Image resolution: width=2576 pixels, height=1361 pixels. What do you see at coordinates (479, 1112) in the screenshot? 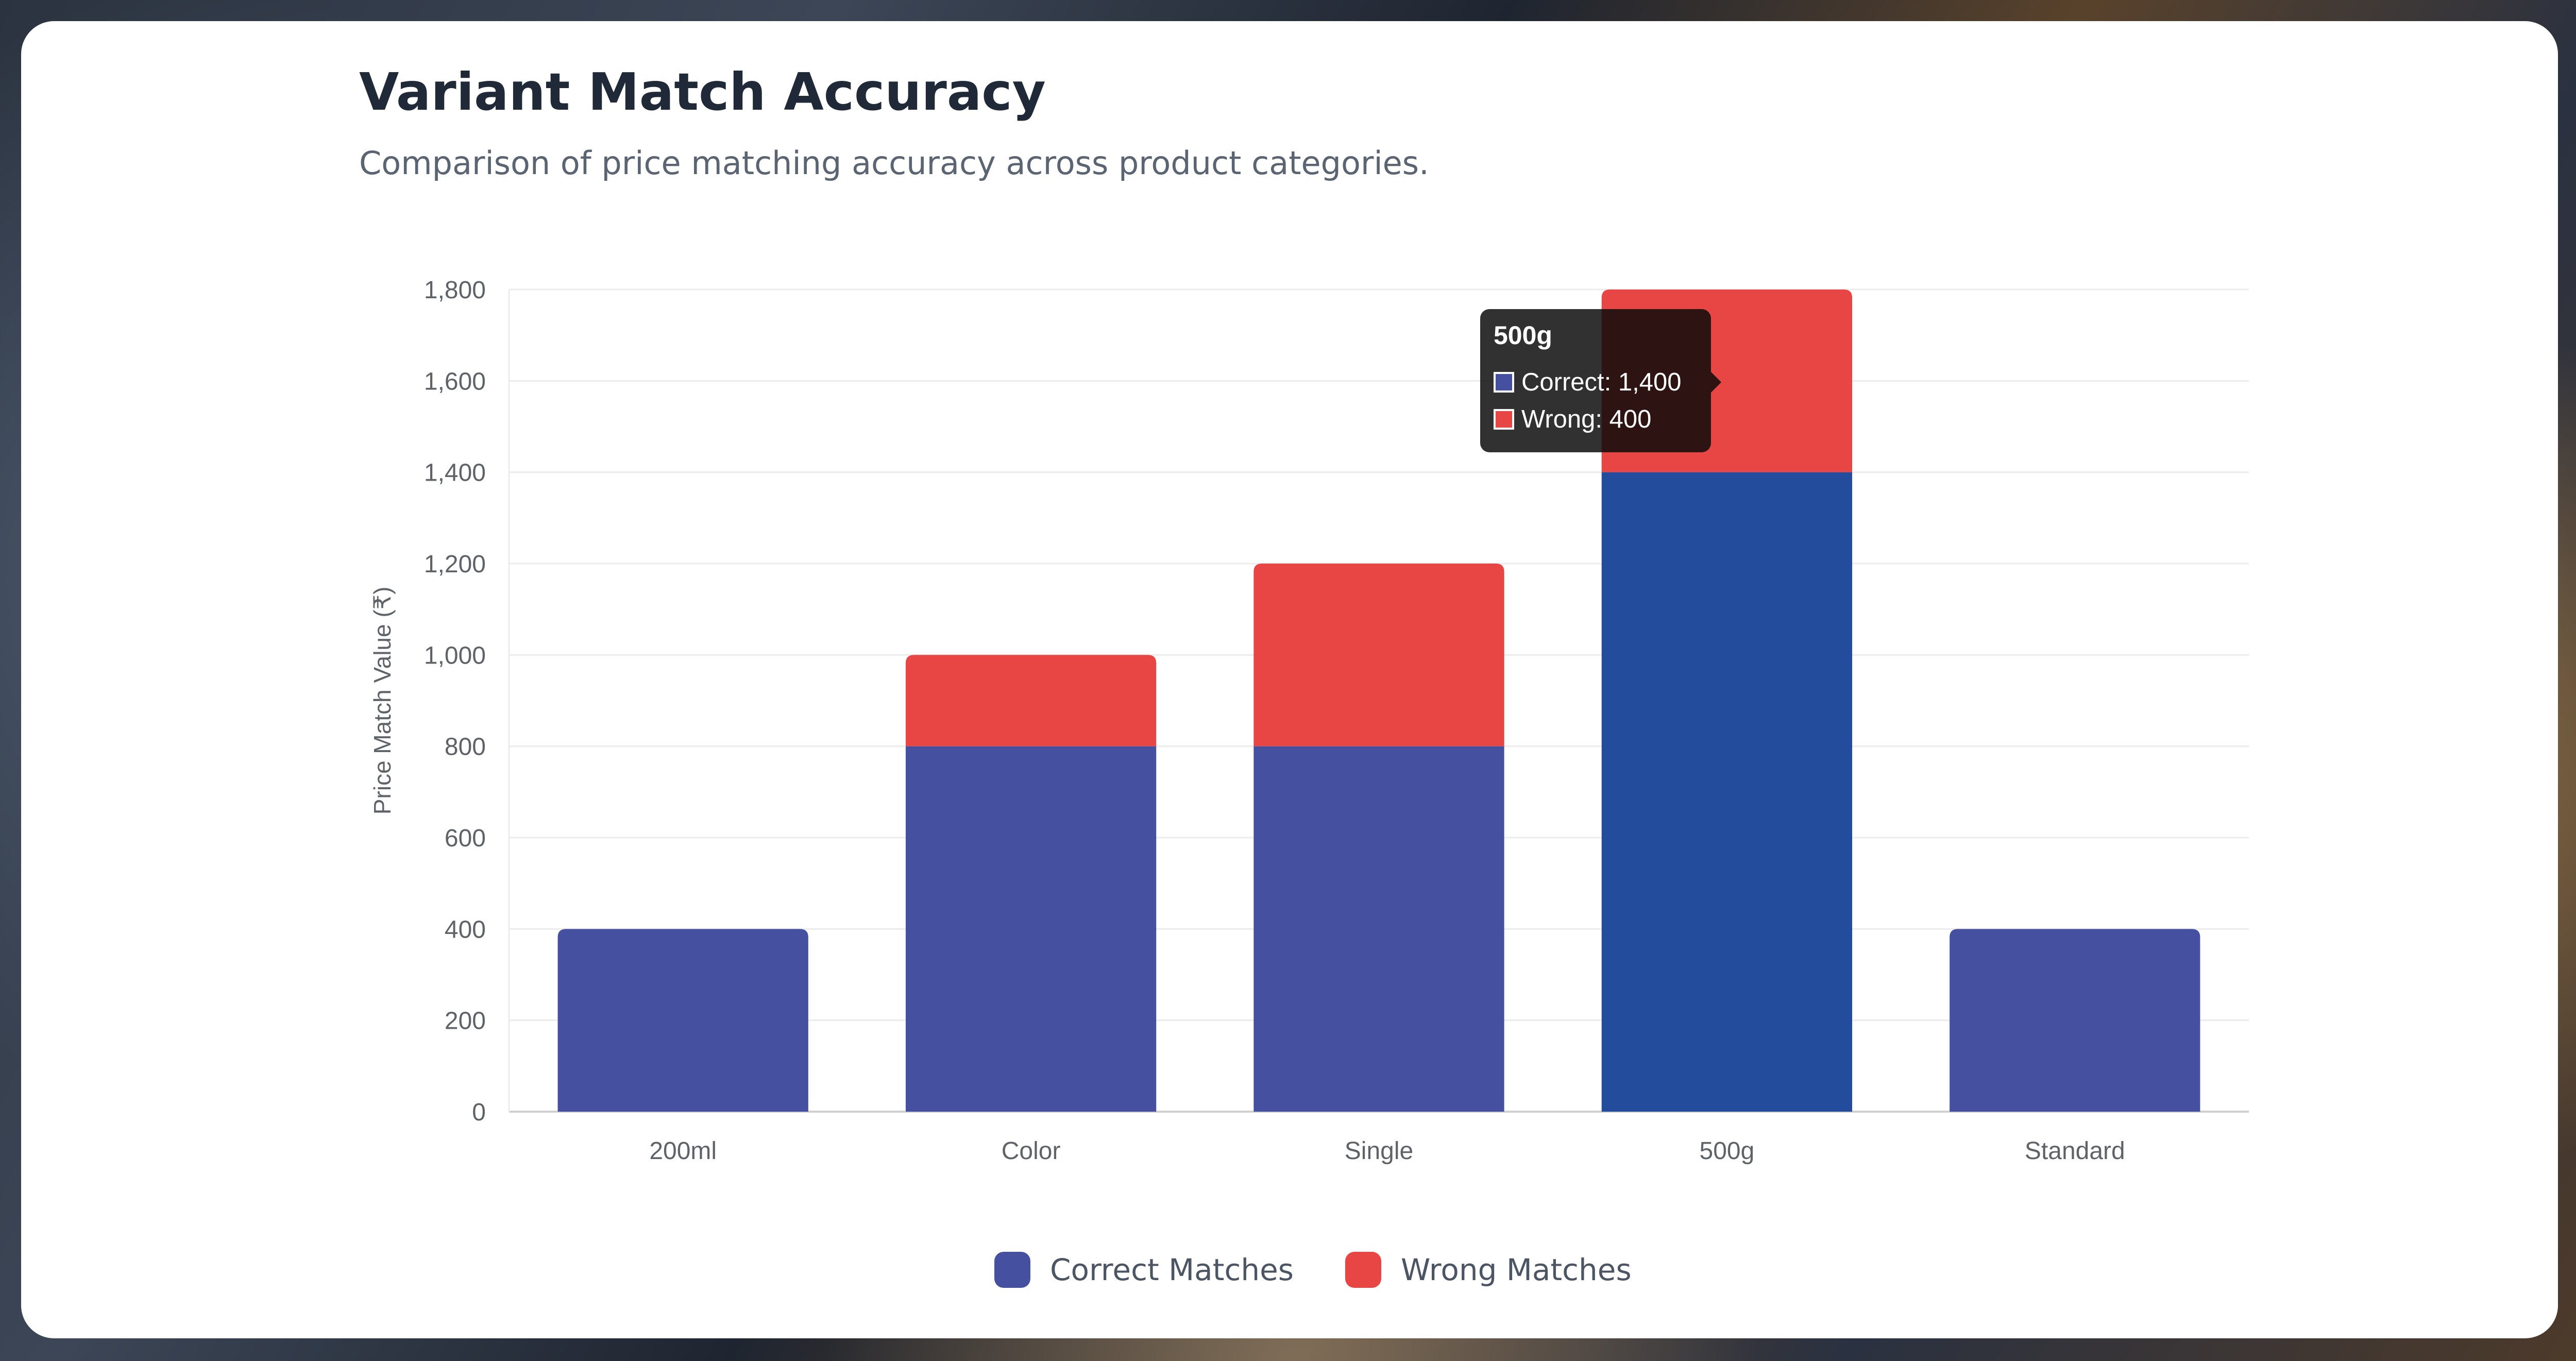
I see `y-tick-label: 0` at bounding box center [479, 1112].